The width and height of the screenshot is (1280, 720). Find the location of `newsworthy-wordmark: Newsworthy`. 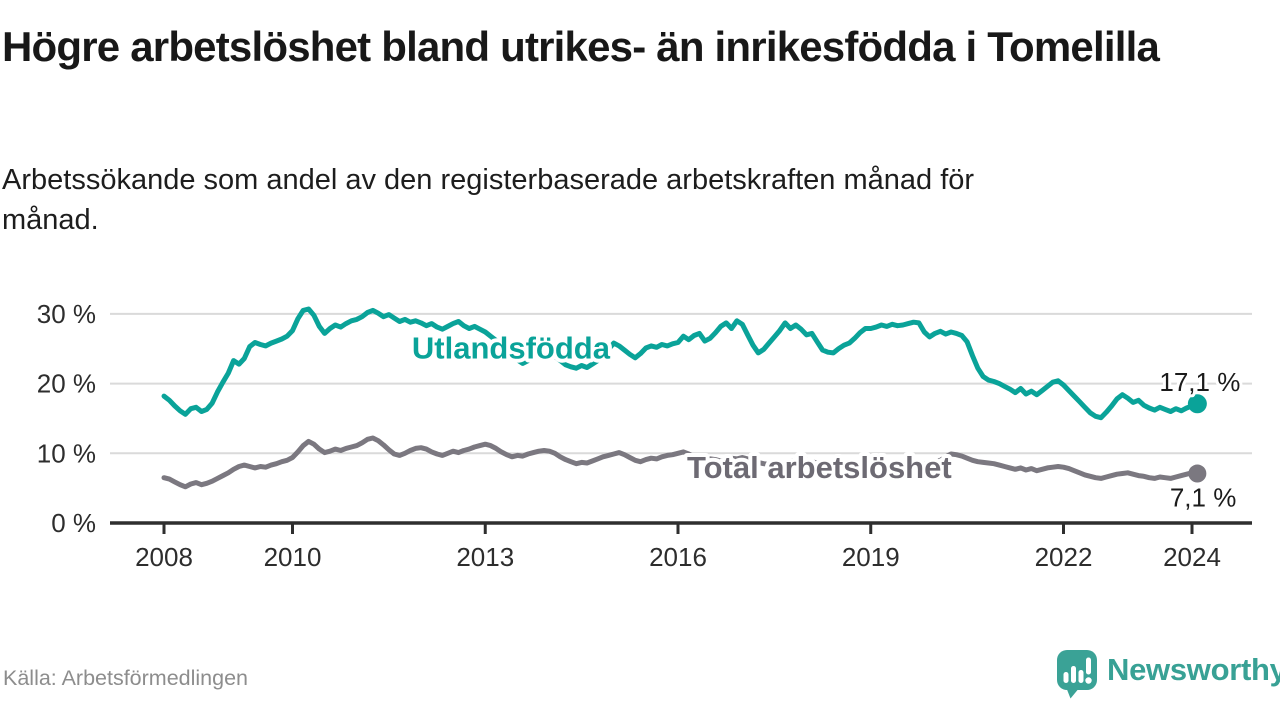

newsworthy-wordmark: Newsworthy is located at coordinates (1193, 669).